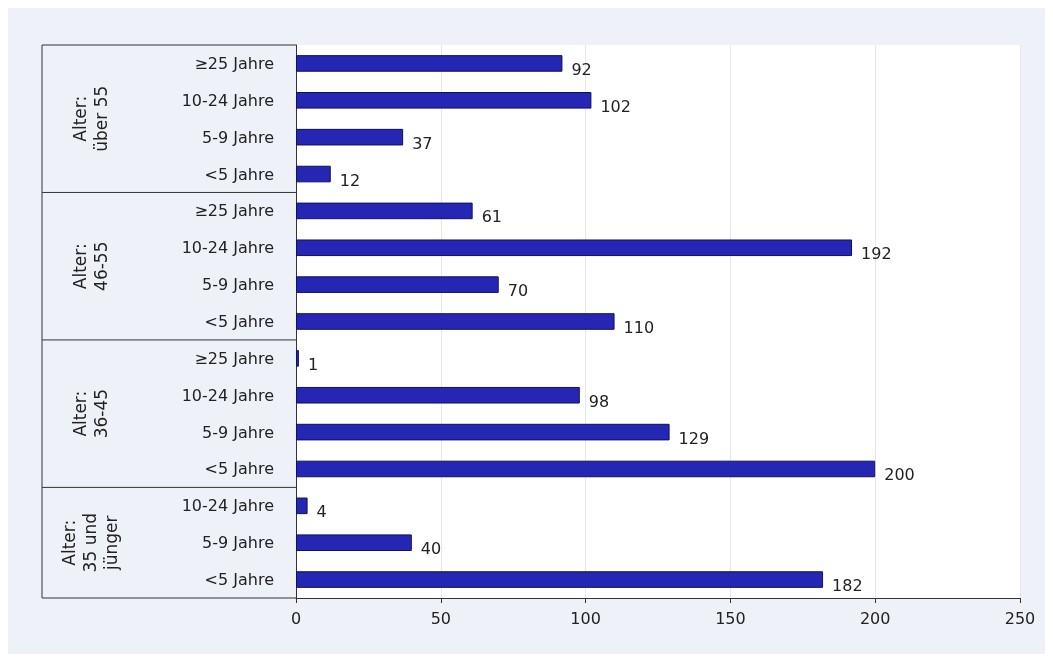 The width and height of the screenshot is (1053, 662). What do you see at coordinates (90, 118) in the screenshot?
I see `text: Alter: über 55` at bounding box center [90, 118].